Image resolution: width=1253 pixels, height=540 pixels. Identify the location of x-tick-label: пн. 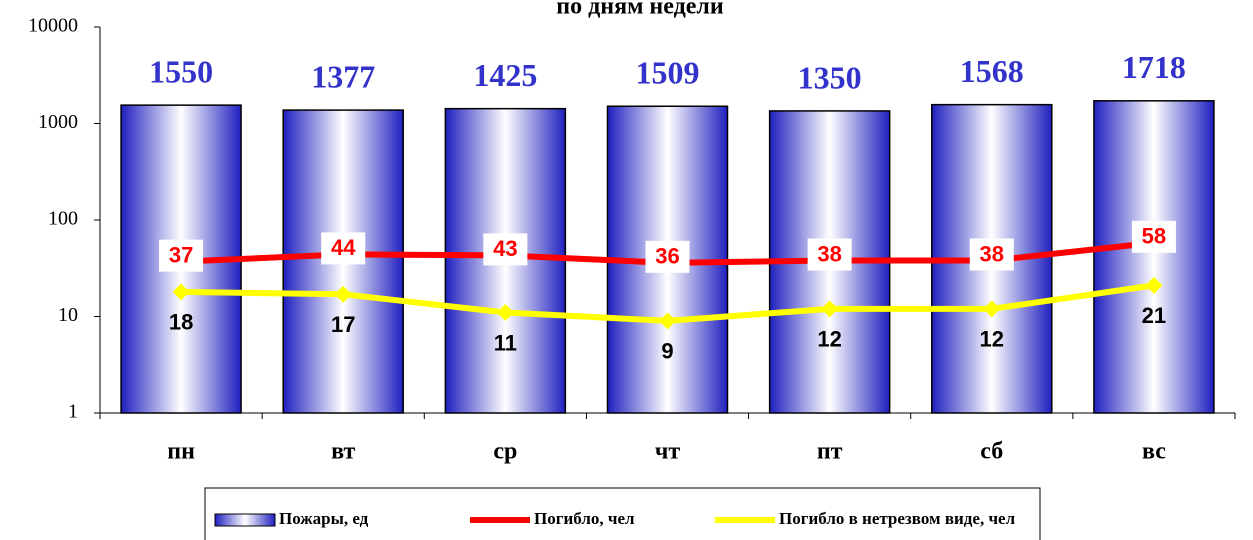
(181, 452).